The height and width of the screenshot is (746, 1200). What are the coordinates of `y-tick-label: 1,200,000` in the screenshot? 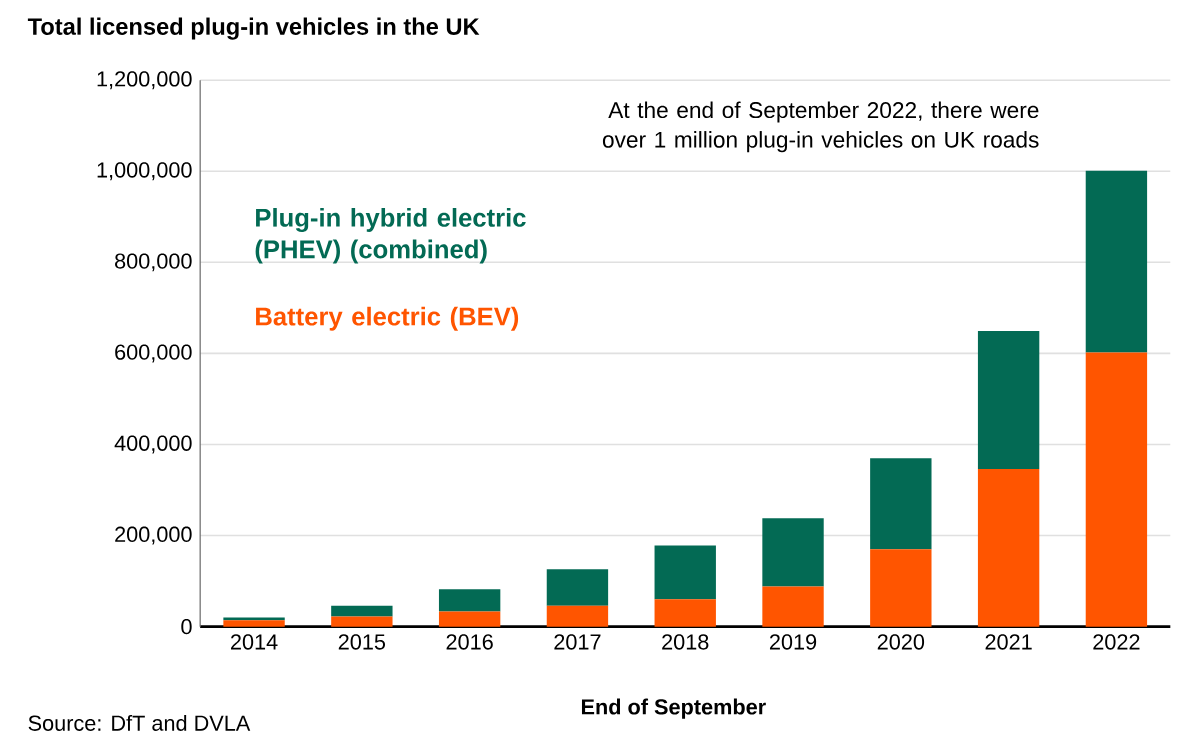 It's located at (144, 80).